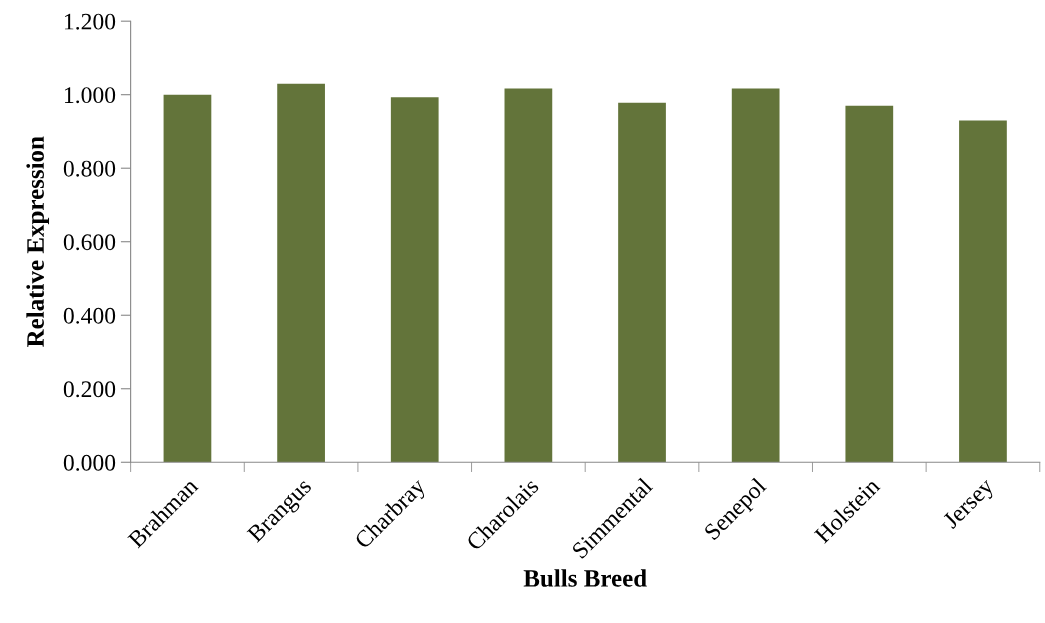 The height and width of the screenshot is (623, 1045). I want to click on x-axis-title: Bulls Breed, so click(585, 578).